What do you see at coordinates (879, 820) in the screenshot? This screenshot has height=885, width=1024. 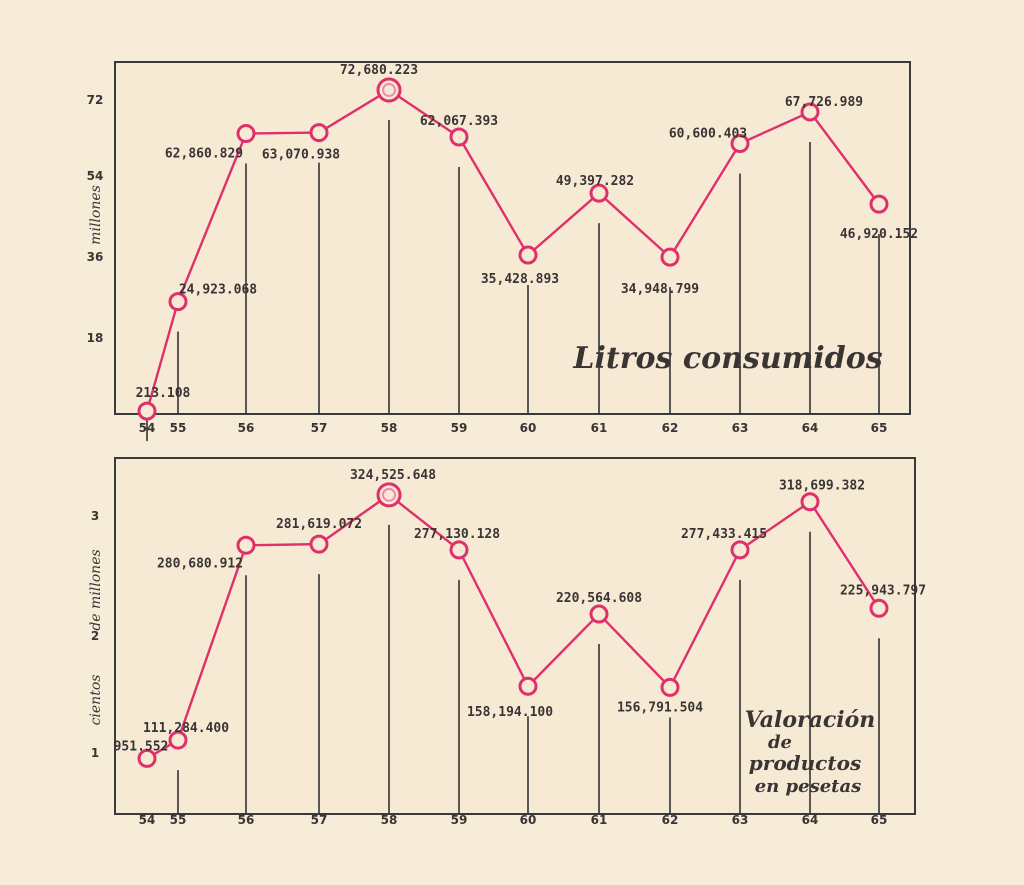 I see `bottom-x-tick-label: 65` at bounding box center [879, 820].